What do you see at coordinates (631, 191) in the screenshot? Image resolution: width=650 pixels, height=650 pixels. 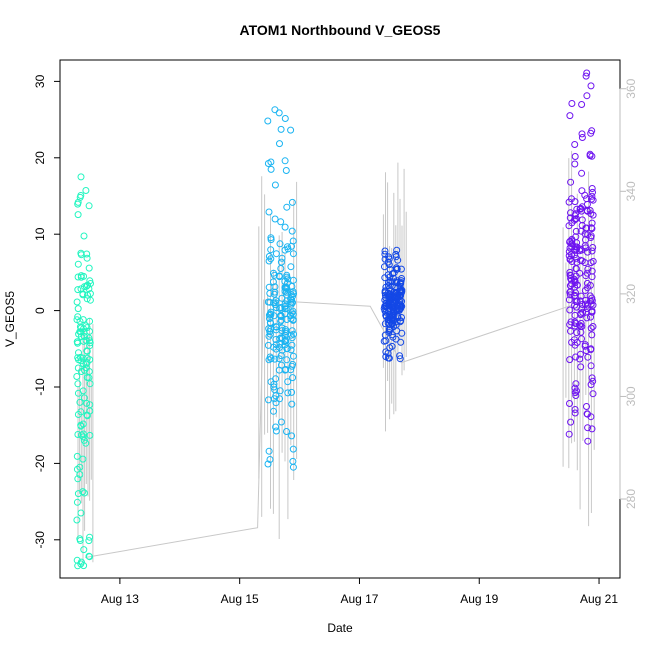 I see `secondary-y-tick-label: 340` at bounding box center [631, 191].